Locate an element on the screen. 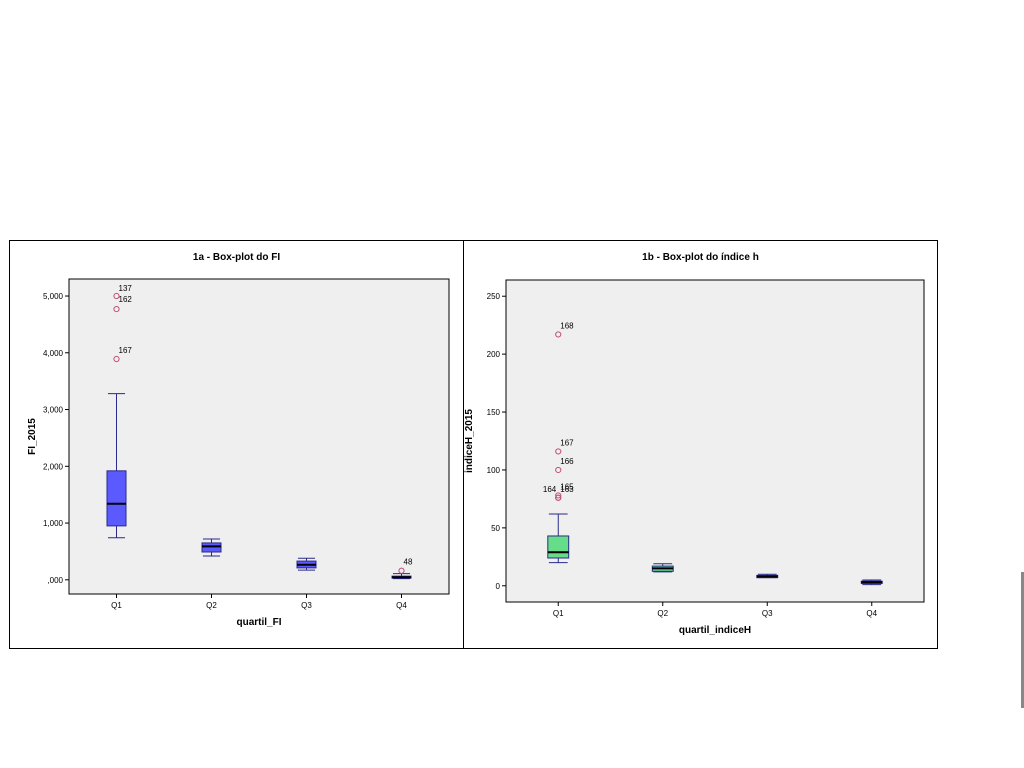  outlier-label: 163 is located at coordinates (567, 489).